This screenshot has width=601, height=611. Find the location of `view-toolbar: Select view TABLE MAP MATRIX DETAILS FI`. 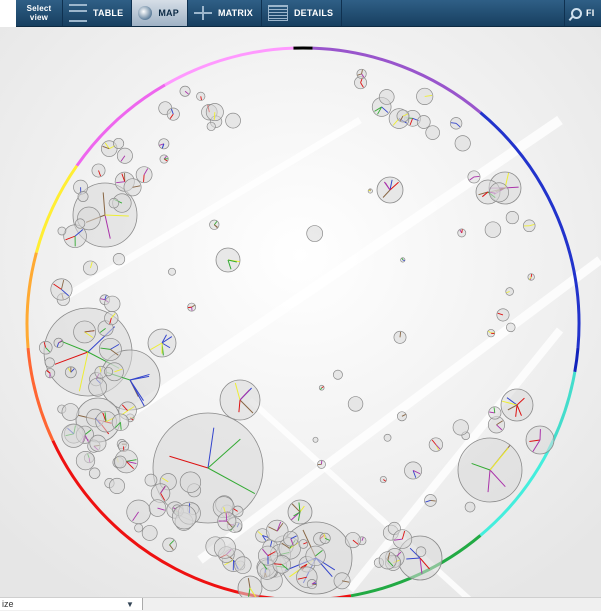

view-toolbar: Select view TABLE MAP MATRIX DETAILS FI is located at coordinates (308, 13).